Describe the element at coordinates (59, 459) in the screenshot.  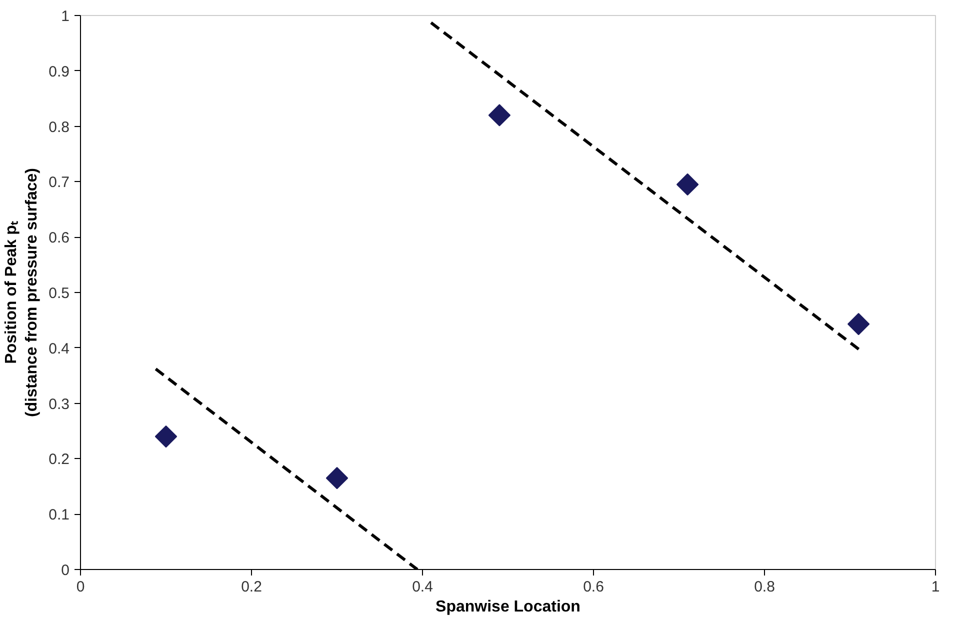
I see `y-tick-label: 0.2` at that location.